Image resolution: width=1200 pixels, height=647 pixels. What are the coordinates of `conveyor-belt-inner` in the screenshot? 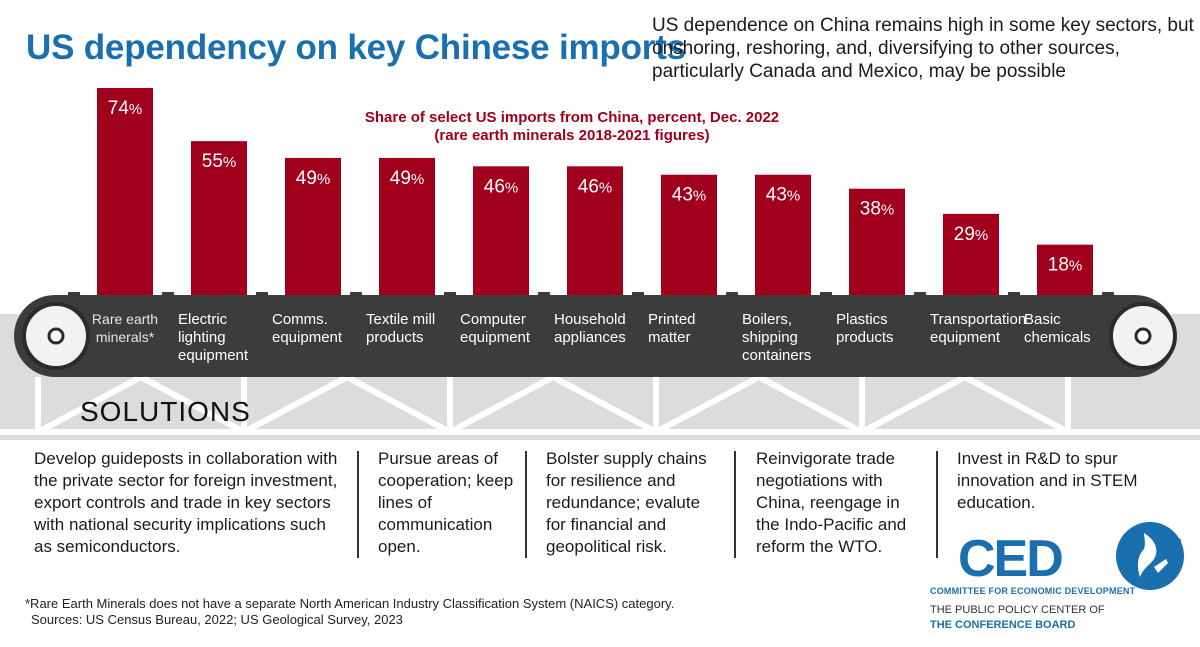 It's located at (595, 336).